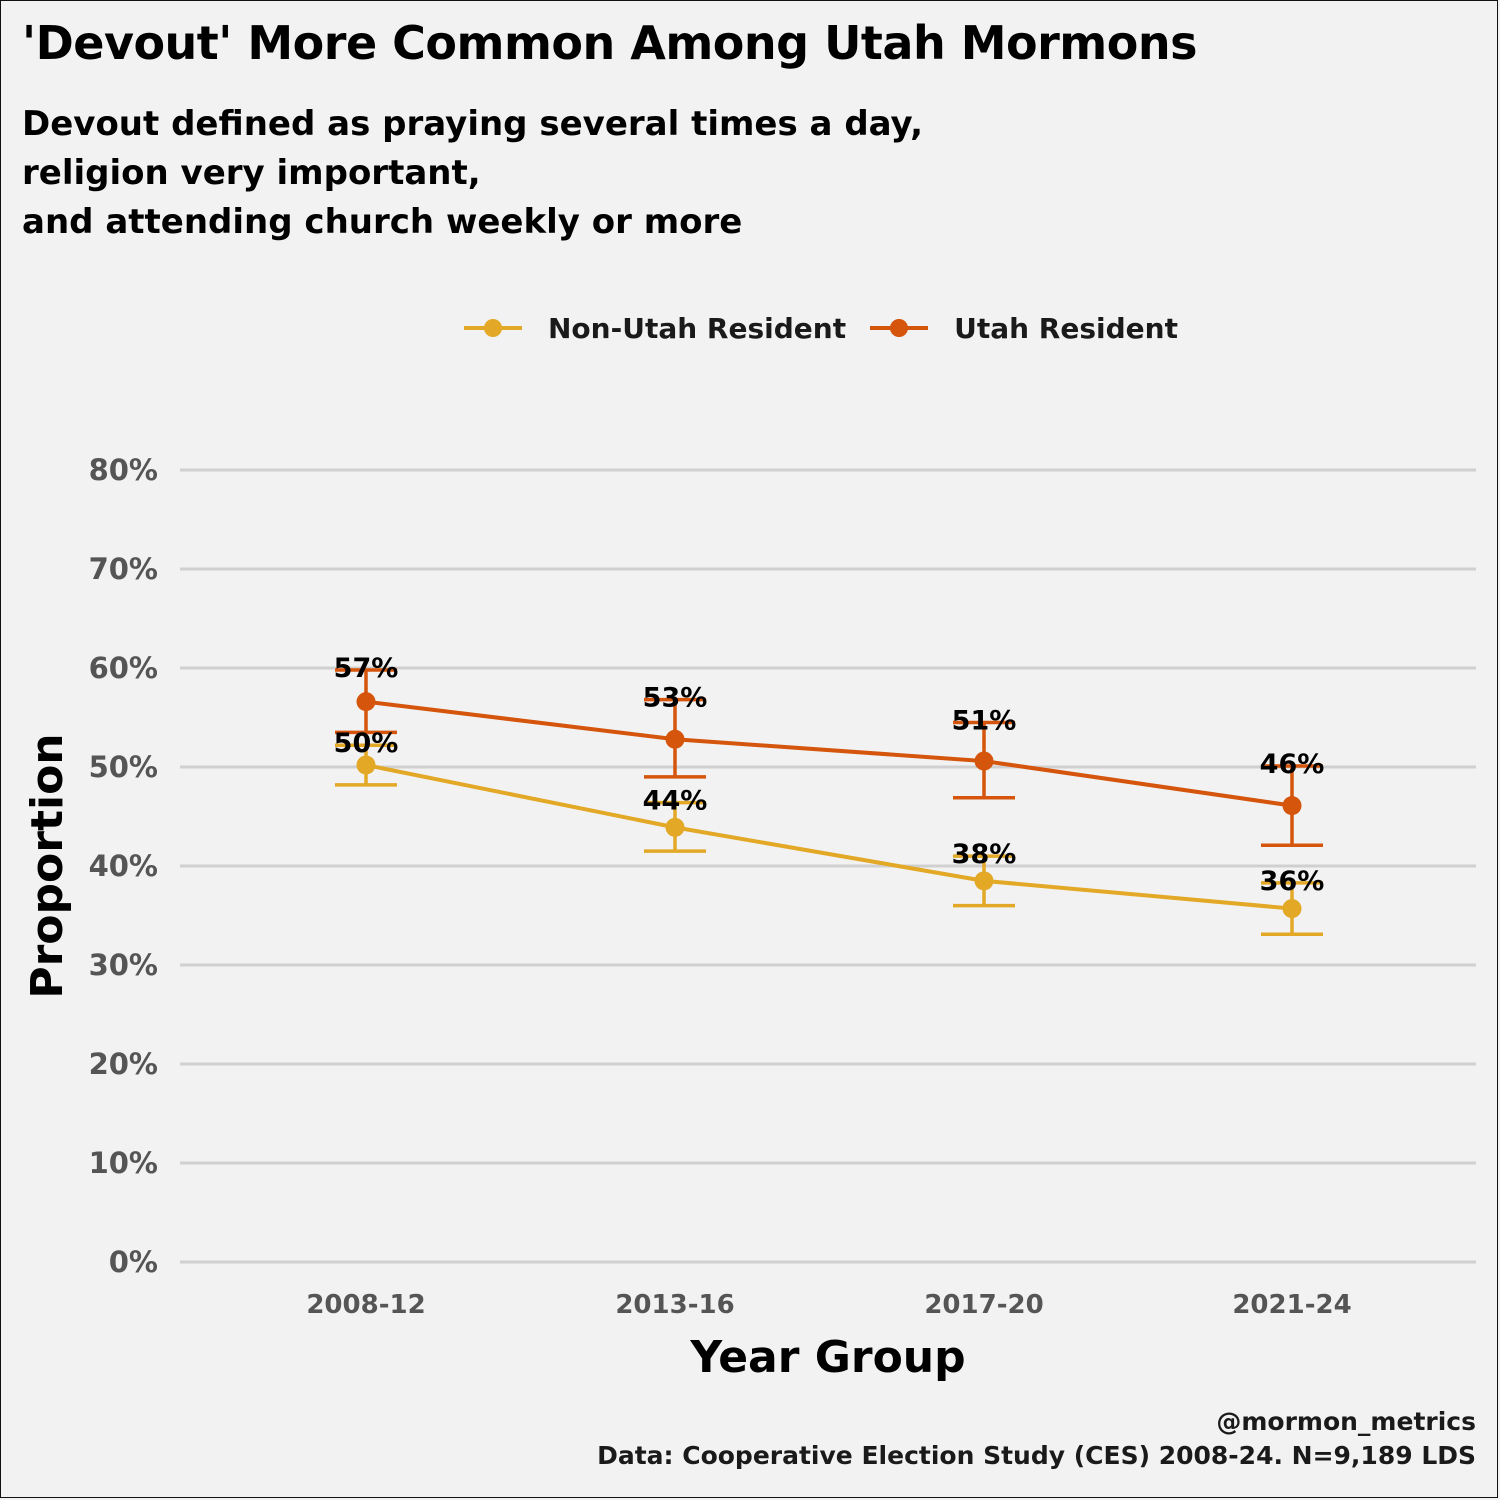 This screenshot has width=1500, height=1500. What do you see at coordinates (1066, 328) in the screenshot?
I see `legend-label-utah: Utah Resident` at bounding box center [1066, 328].